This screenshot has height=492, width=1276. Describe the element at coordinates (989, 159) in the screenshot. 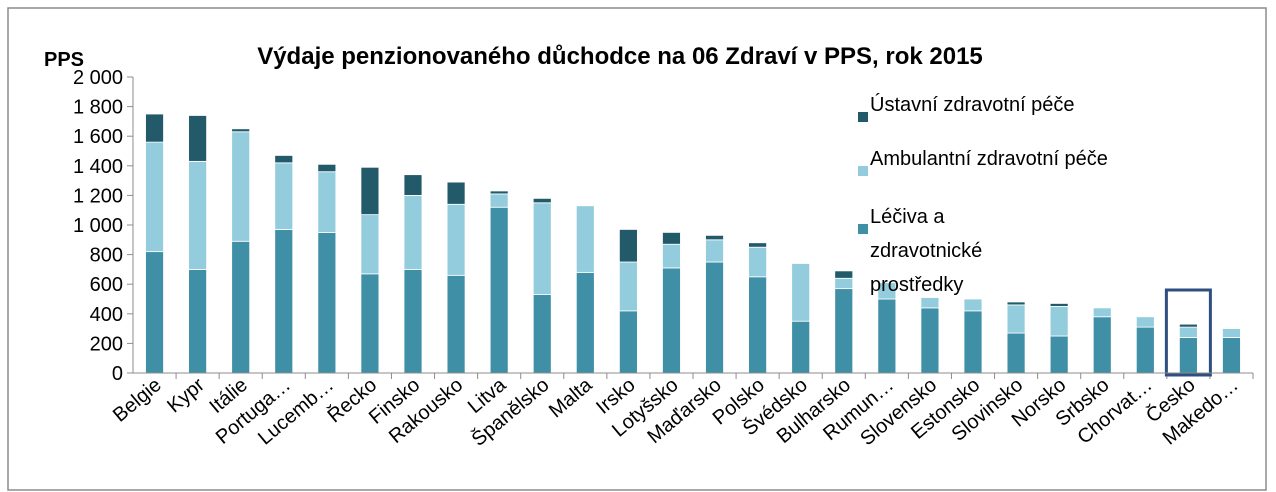

I see `legend-label: Ambulantní zdravotní péče` at that location.